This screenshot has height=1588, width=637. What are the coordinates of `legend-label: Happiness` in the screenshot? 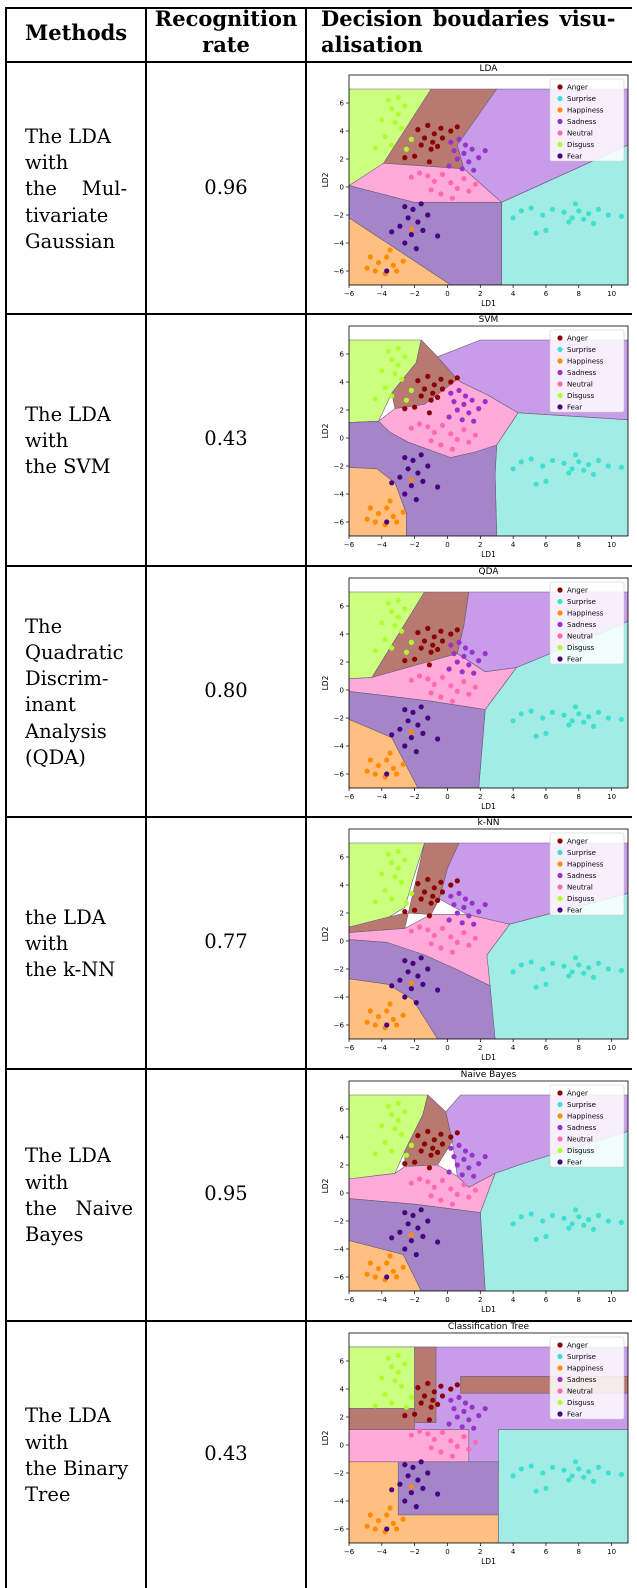 It's located at (585, 362).